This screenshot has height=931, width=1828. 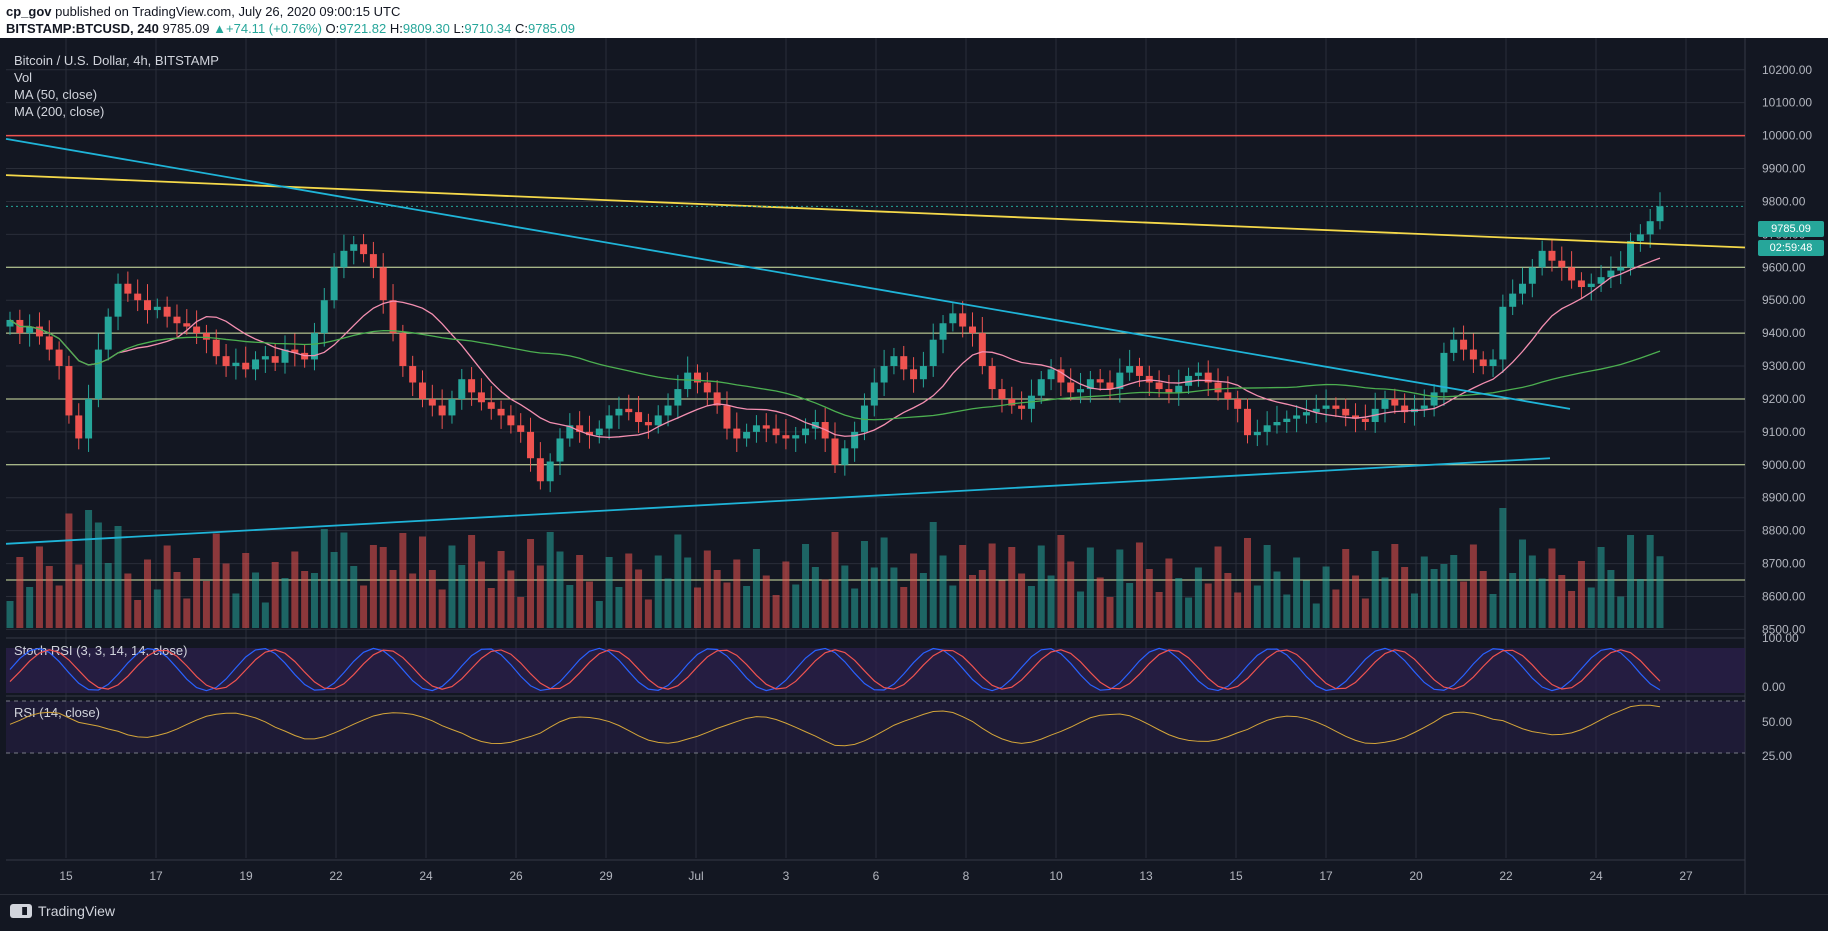 I want to click on y-tick-label: 10200.00, so click(x=1787, y=70).